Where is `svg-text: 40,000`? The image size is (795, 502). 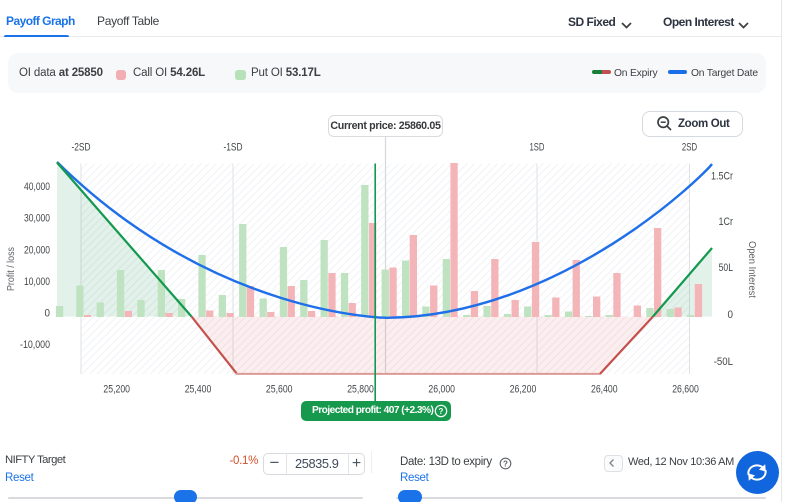 svg-text: 40,000 is located at coordinates (37, 187).